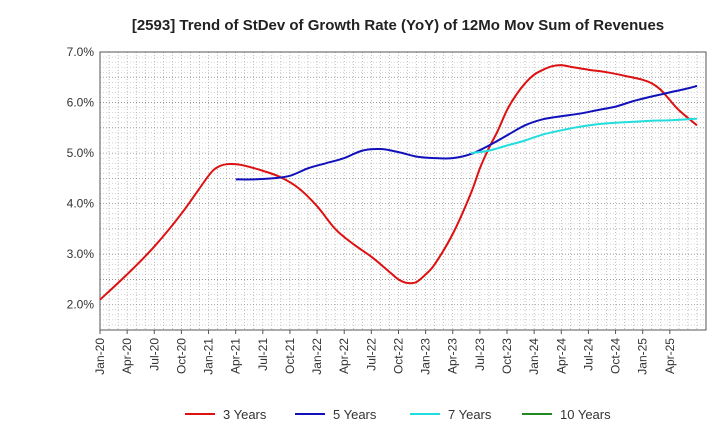 The height and width of the screenshot is (440, 720). What do you see at coordinates (355, 414) in the screenshot?
I see `legend-label: 5 Years` at bounding box center [355, 414].